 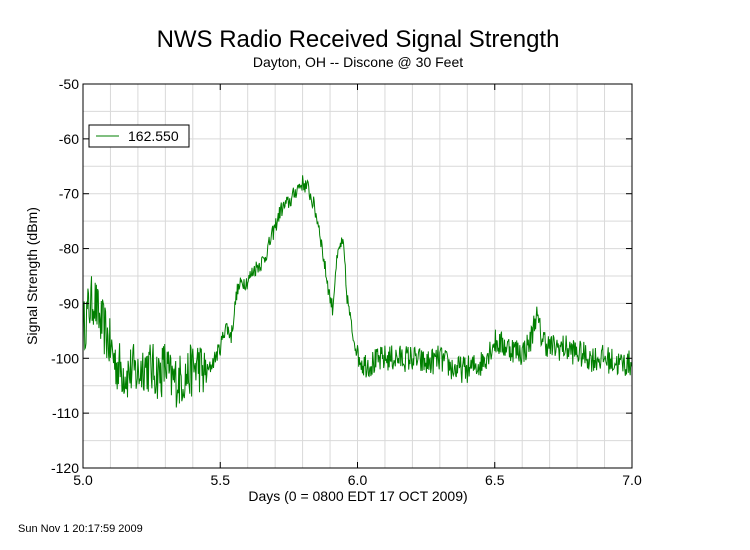 What do you see at coordinates (153, 136) in the screenshot?
I see `legend-label: 162.550` at bounding box center [153, 136].